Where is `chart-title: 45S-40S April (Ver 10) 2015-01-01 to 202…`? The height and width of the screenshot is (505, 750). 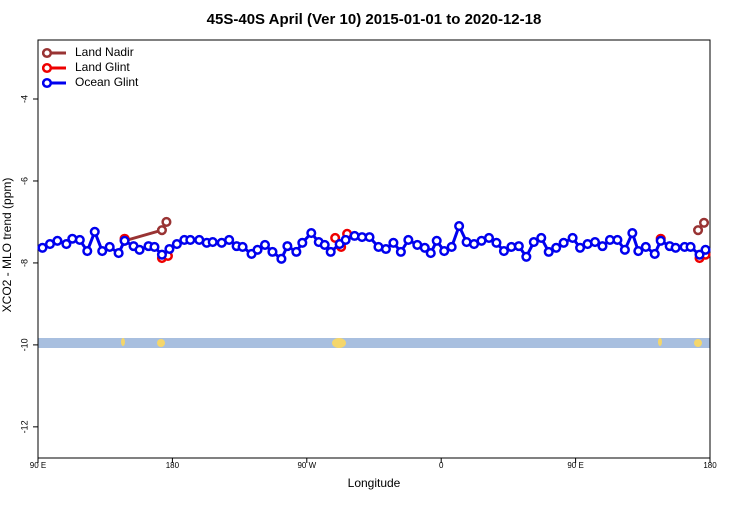
chart-title: 45S-40S April (Ver 10) 2015-01-01 to 202… is located at coordinates (374, 19).